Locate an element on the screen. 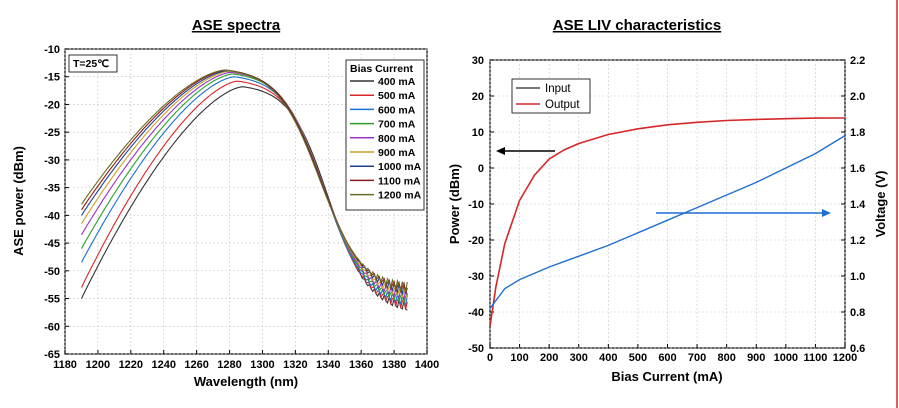 The width and height of the screenshot is (899, 408). legend-input-label: Input is located at coordinates (558, 89).